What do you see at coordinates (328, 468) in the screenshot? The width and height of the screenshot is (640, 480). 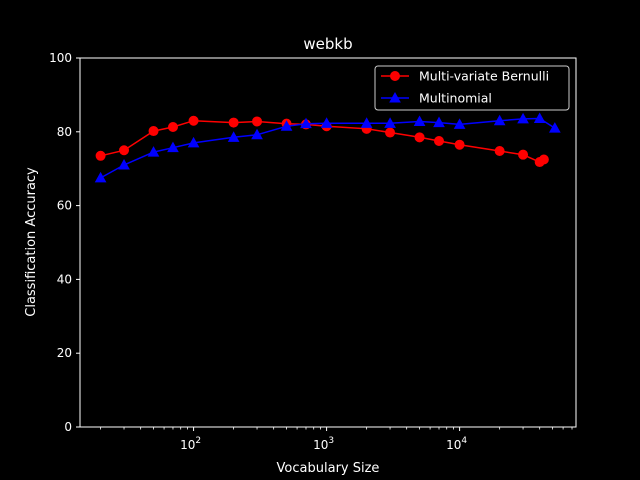 I see `x-axis-label: Vocabulary Size` at bounding box center [328, 468].